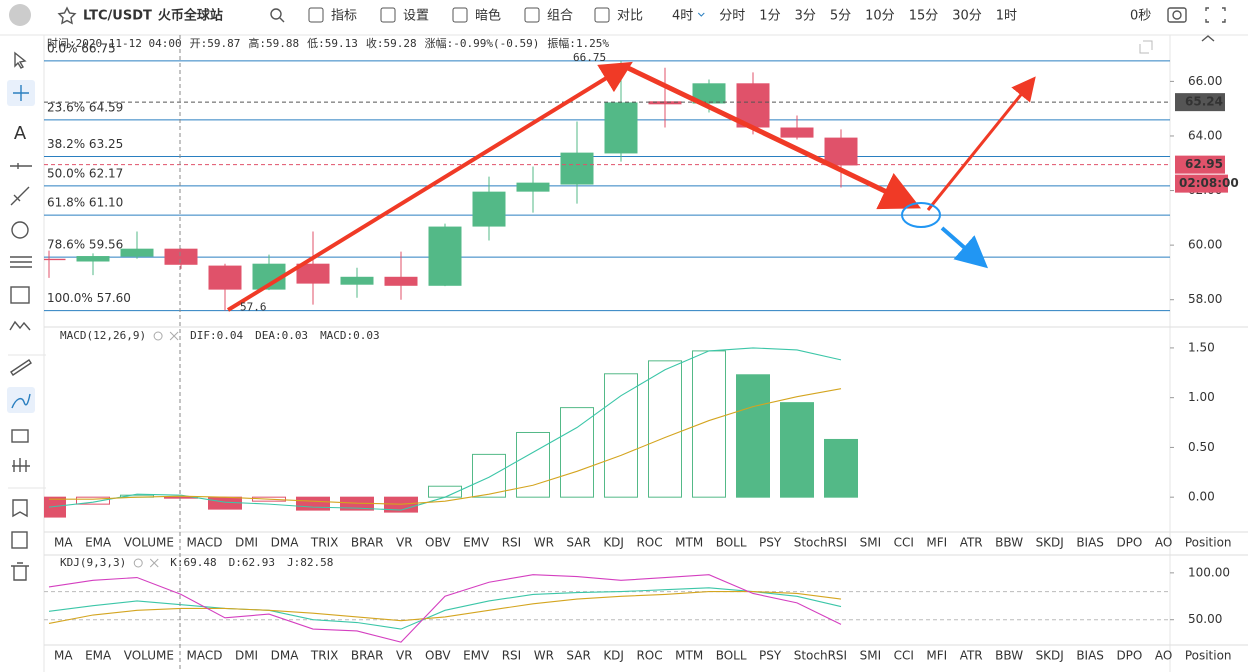  Describe the element at coordinates (20, 436) in the screenshot. I see `lock-tool` at that location.